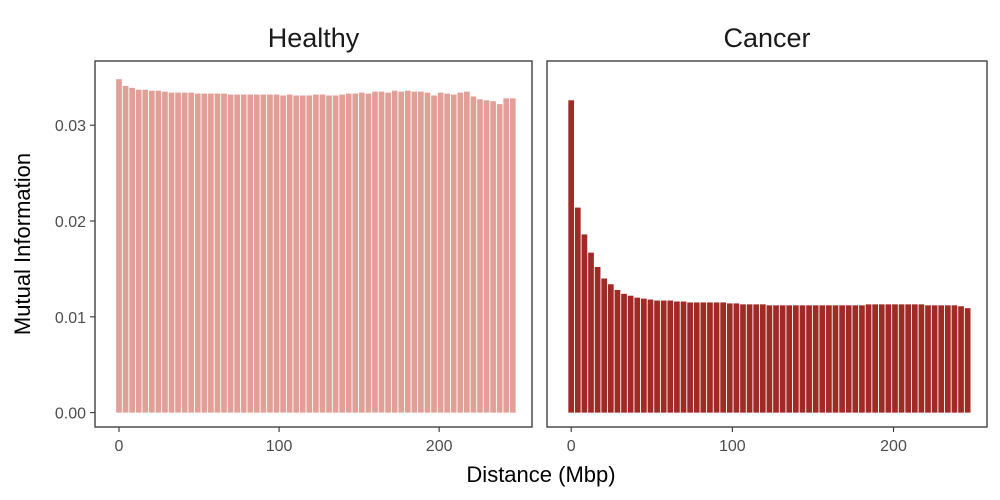 The height and width of the screenshot is (500, 1000). What do you see at coordinates (439, 446) in the screenshot?
I see `x-tick-label: 200` at bounding box center [439, 446].